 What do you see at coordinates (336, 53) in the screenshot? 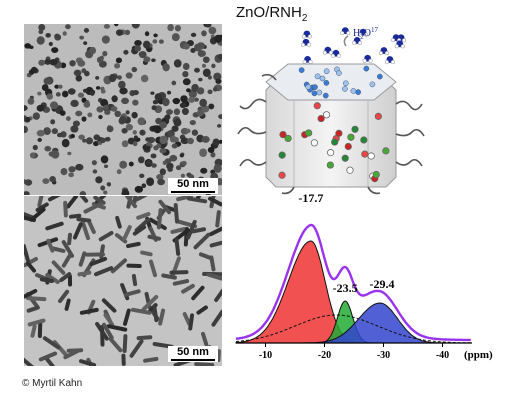
I see `water-molecule` at bounding box center [336, 53].